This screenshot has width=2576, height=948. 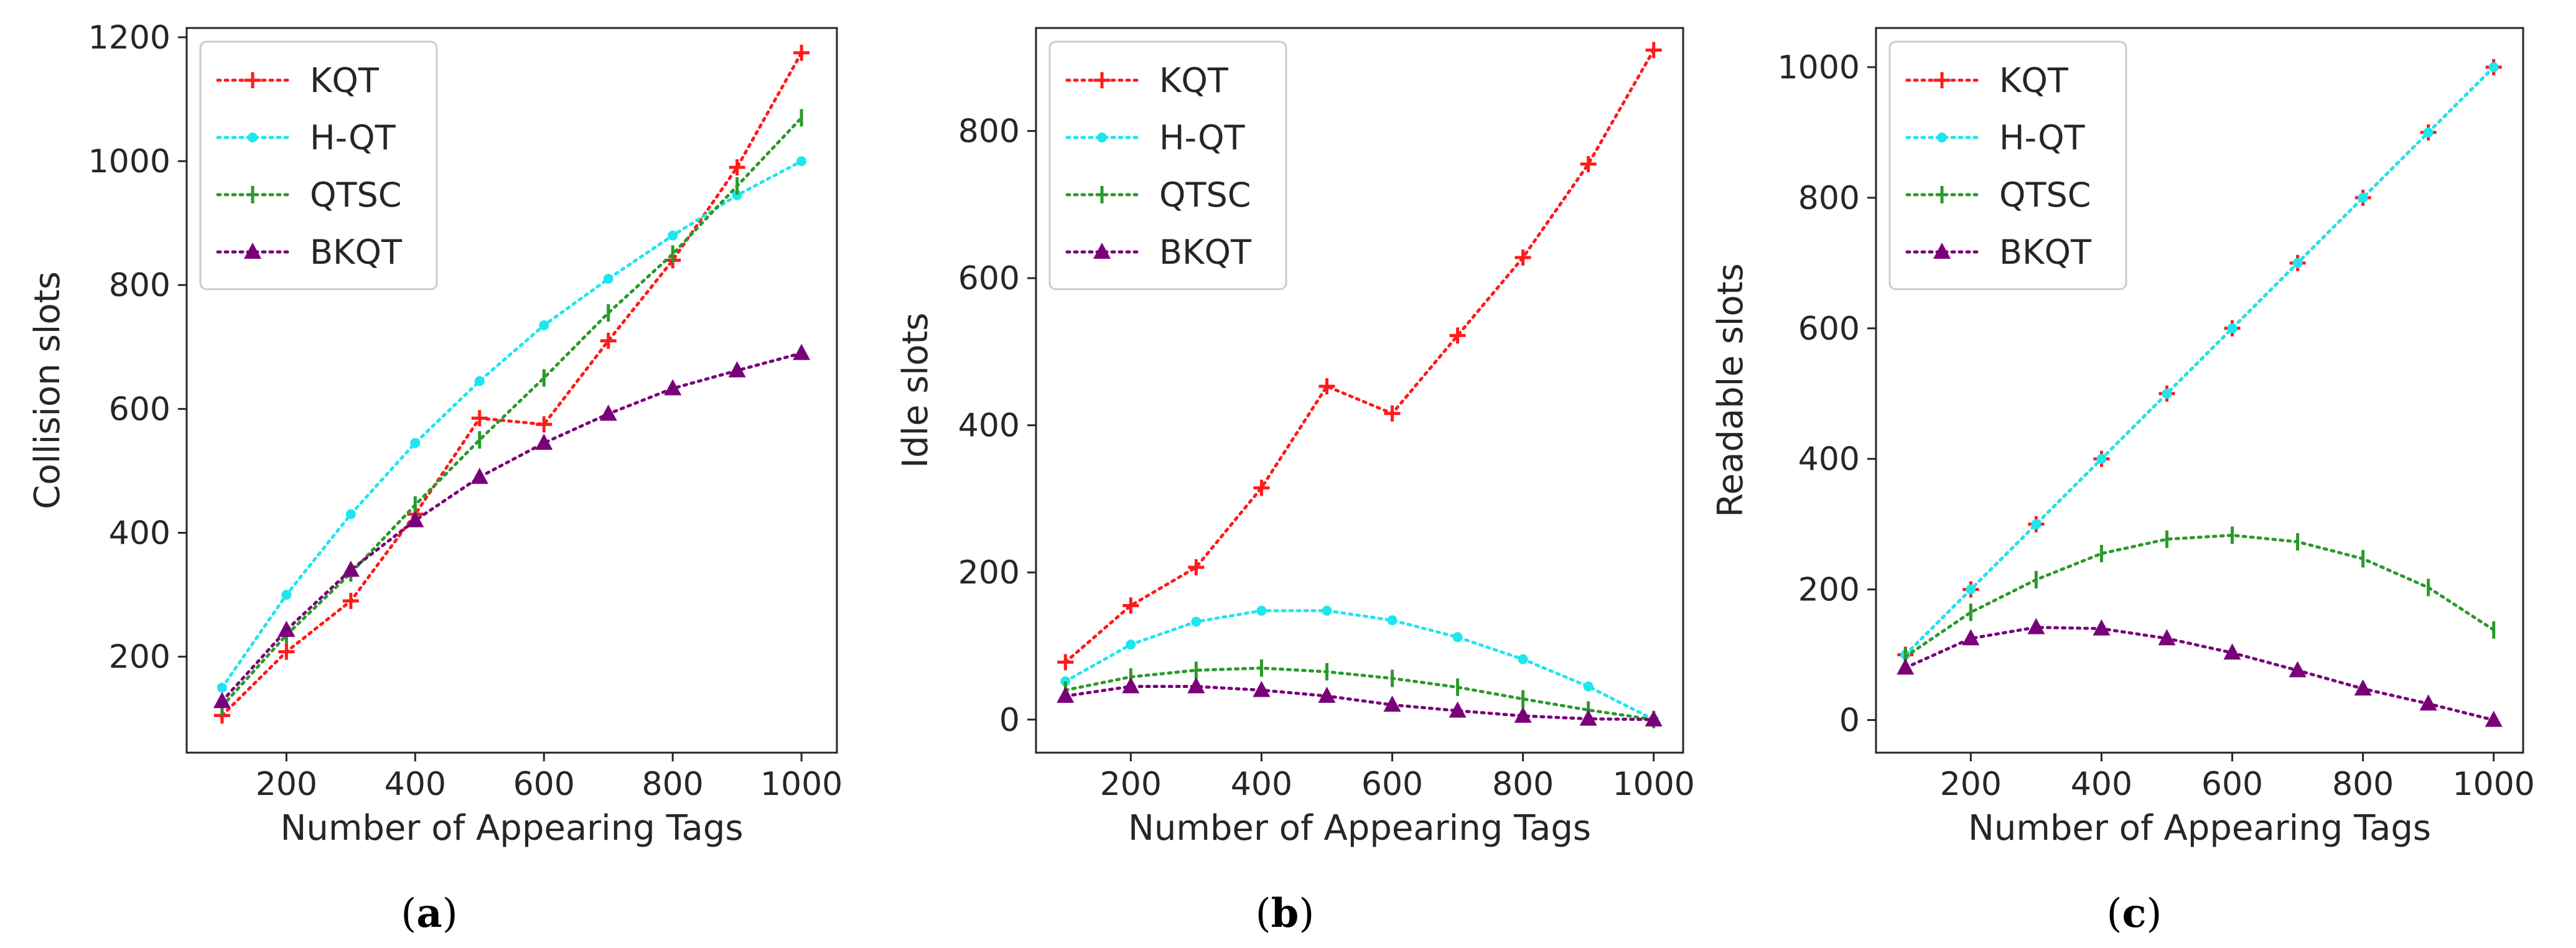 What do you see at coordinates (1998, 195) in the screenshot?
I see `legend-item-qtsc: QTSC` at bounding box center [1998, 195].